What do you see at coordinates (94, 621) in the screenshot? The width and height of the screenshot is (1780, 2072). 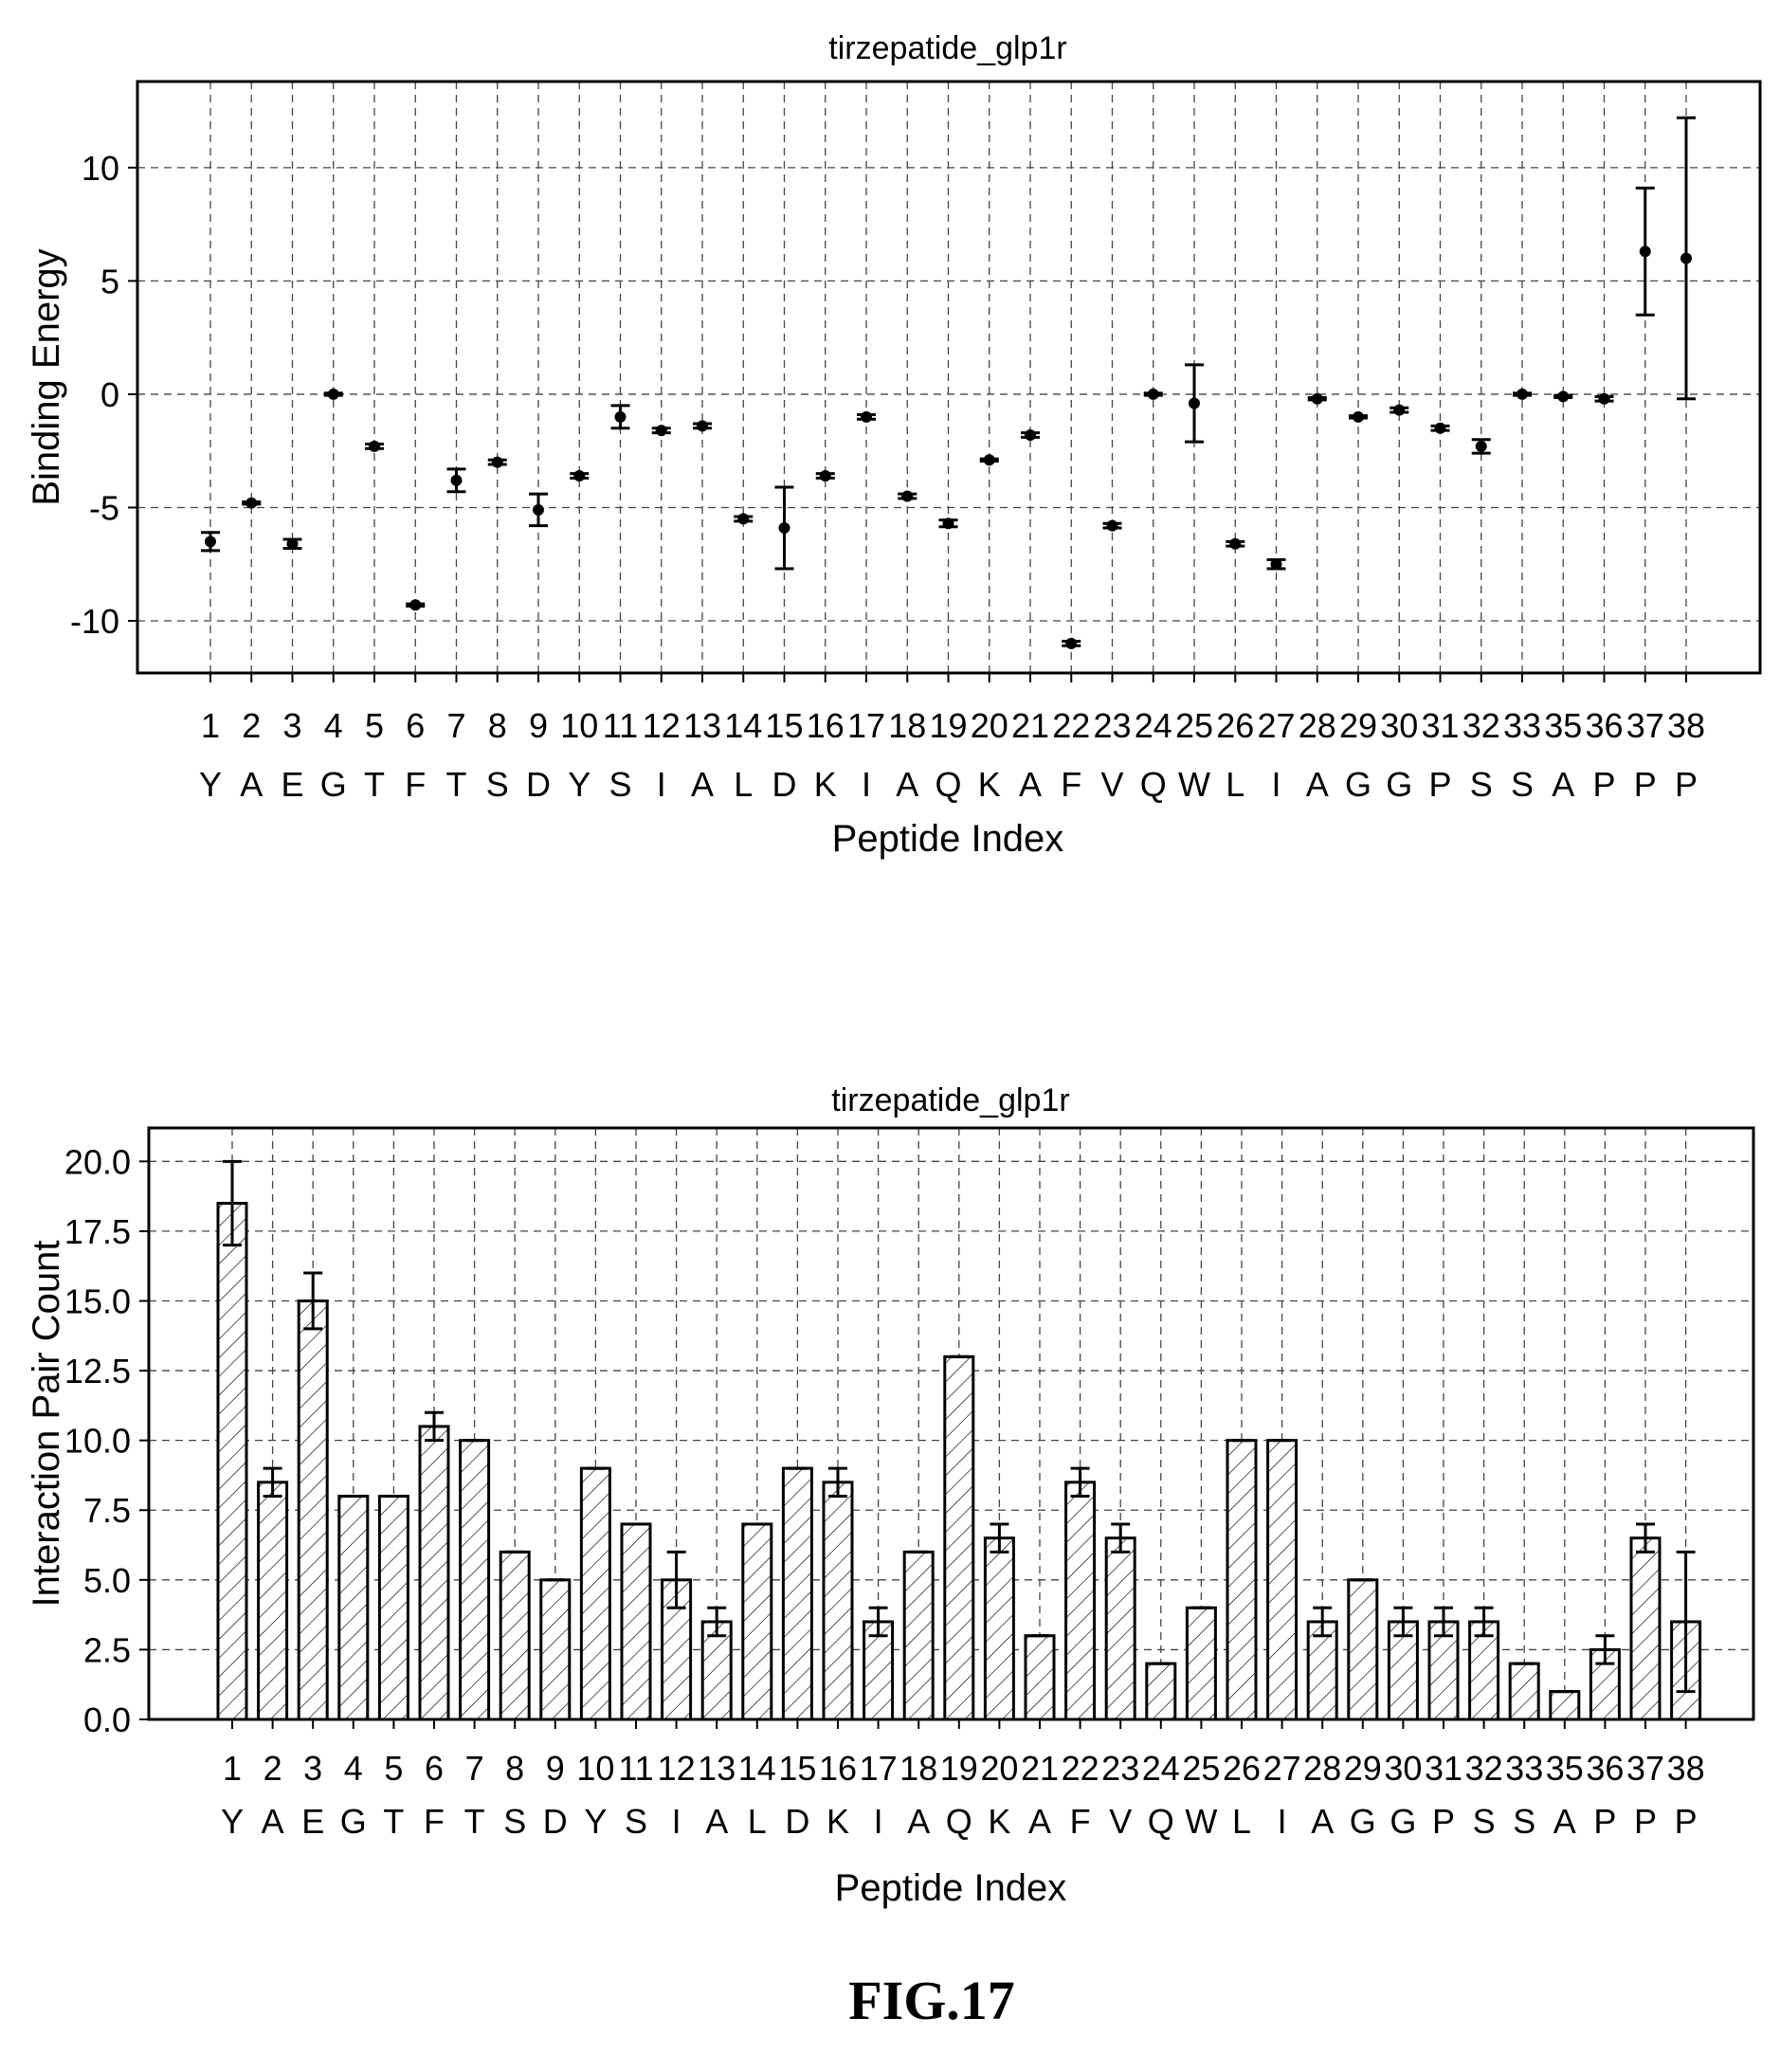 I see `y-tick-label: -10` at bounding box center [94, 621].